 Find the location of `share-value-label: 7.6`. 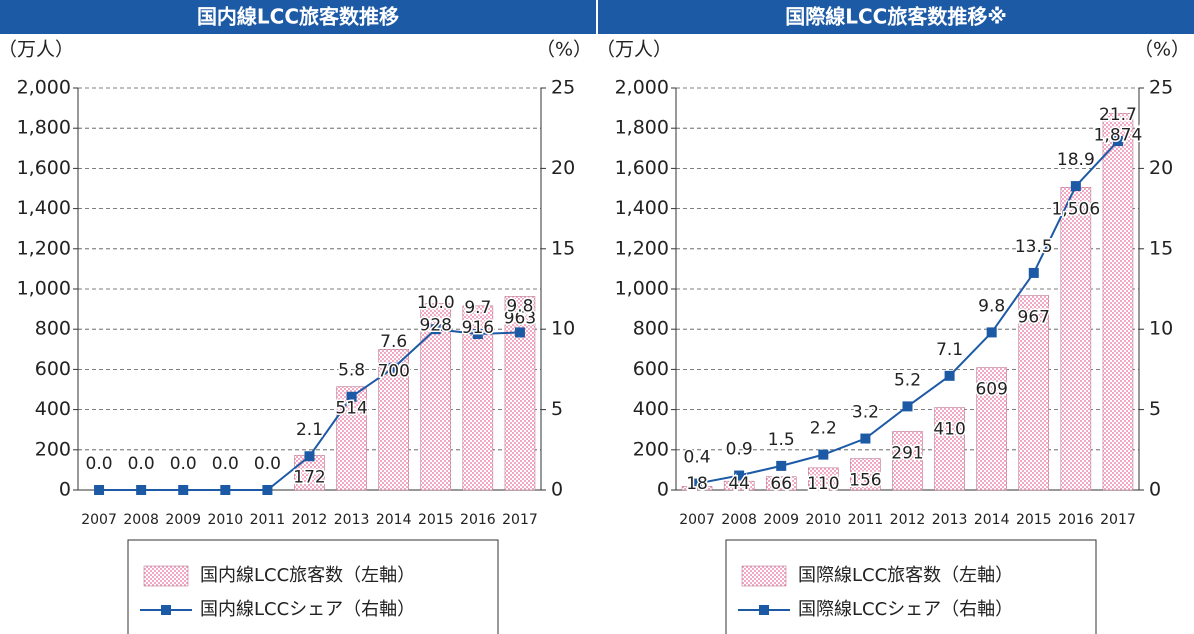

share-value-label: 7.6 is located at coordinates (393, 342).